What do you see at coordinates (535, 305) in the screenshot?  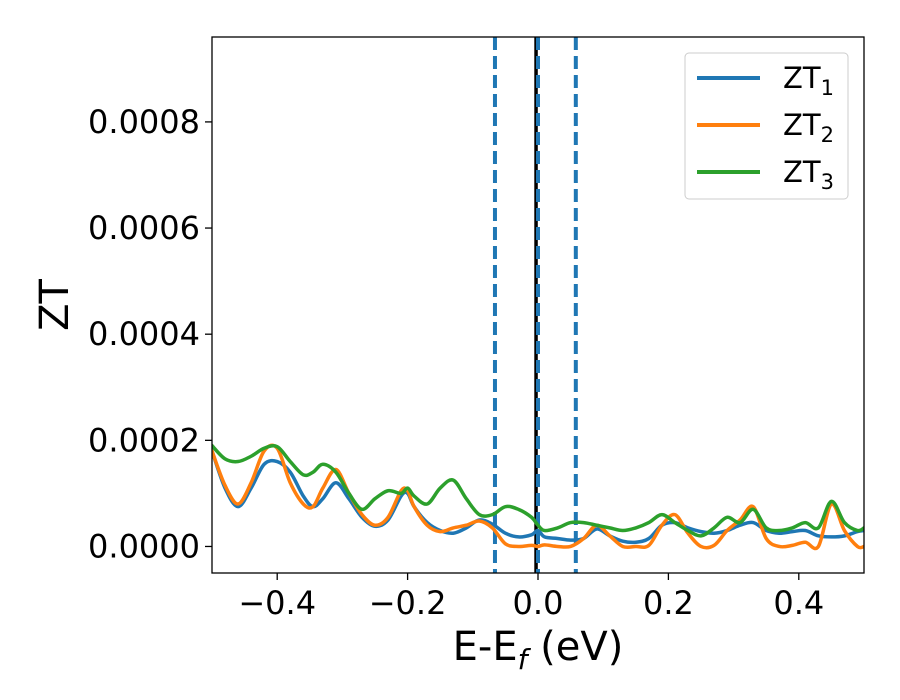 I see `reference-lines` at bounding box center [535, 305].